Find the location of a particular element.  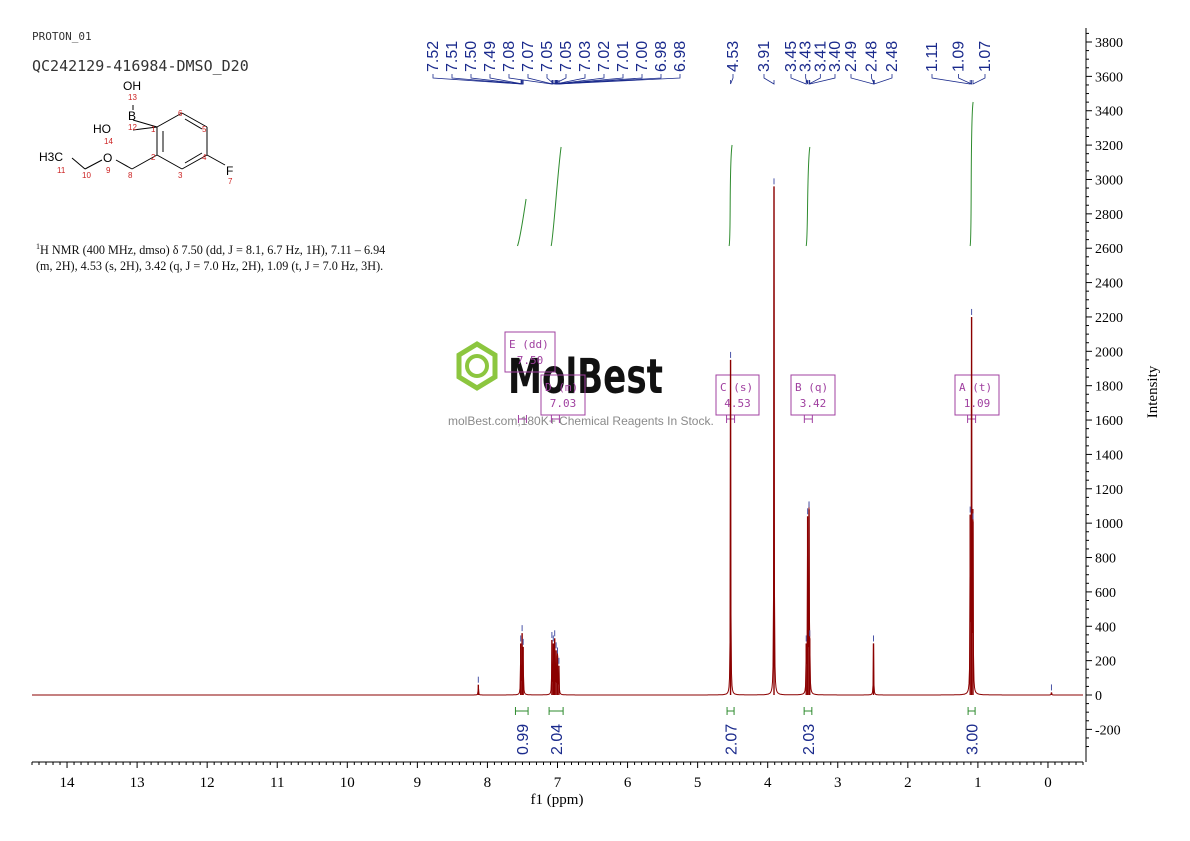

y-axis-title: Intensity is located at coordinates (1153, 391).